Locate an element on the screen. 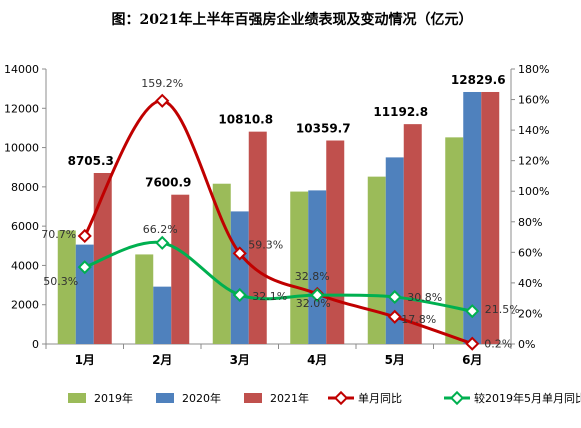 The width and height of the screenshot is (581, 428). chart-title: 图：2021年上半年百强房企业绩表现及变动情况（亿元） is located at coordinates (292, 19).